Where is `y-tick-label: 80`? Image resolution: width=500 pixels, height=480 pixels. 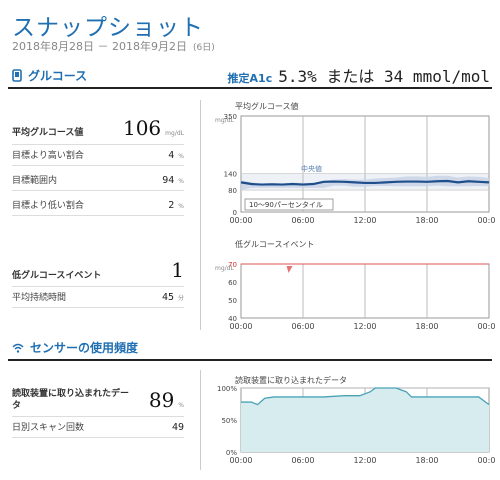 y-tick-label: 80 is located at coordinates (232, 191).